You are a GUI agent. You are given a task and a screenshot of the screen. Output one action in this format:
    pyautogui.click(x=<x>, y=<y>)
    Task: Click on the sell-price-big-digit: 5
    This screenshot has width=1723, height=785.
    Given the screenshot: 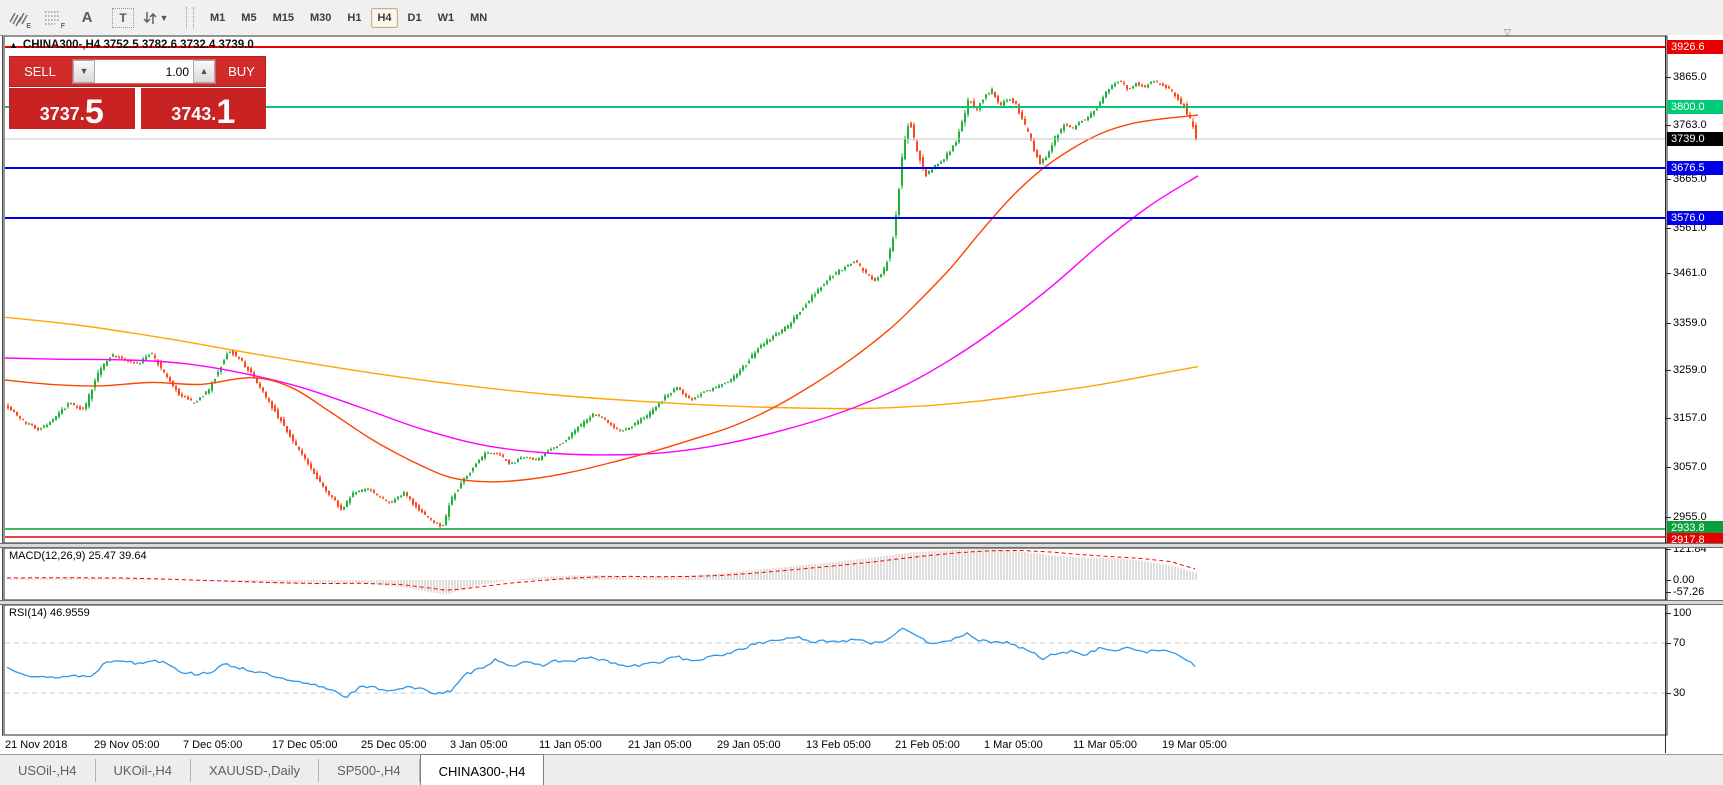 What is the action you would take?
    pyautogui.click(x=94, y=112)
    